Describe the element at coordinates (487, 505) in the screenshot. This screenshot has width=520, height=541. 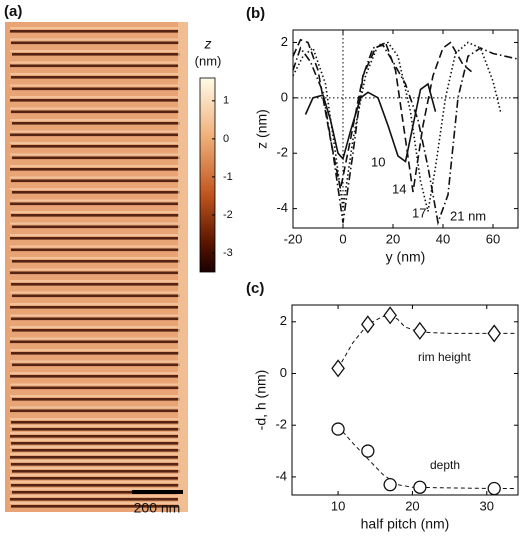
I see `x-tick-label: 30` at that location.